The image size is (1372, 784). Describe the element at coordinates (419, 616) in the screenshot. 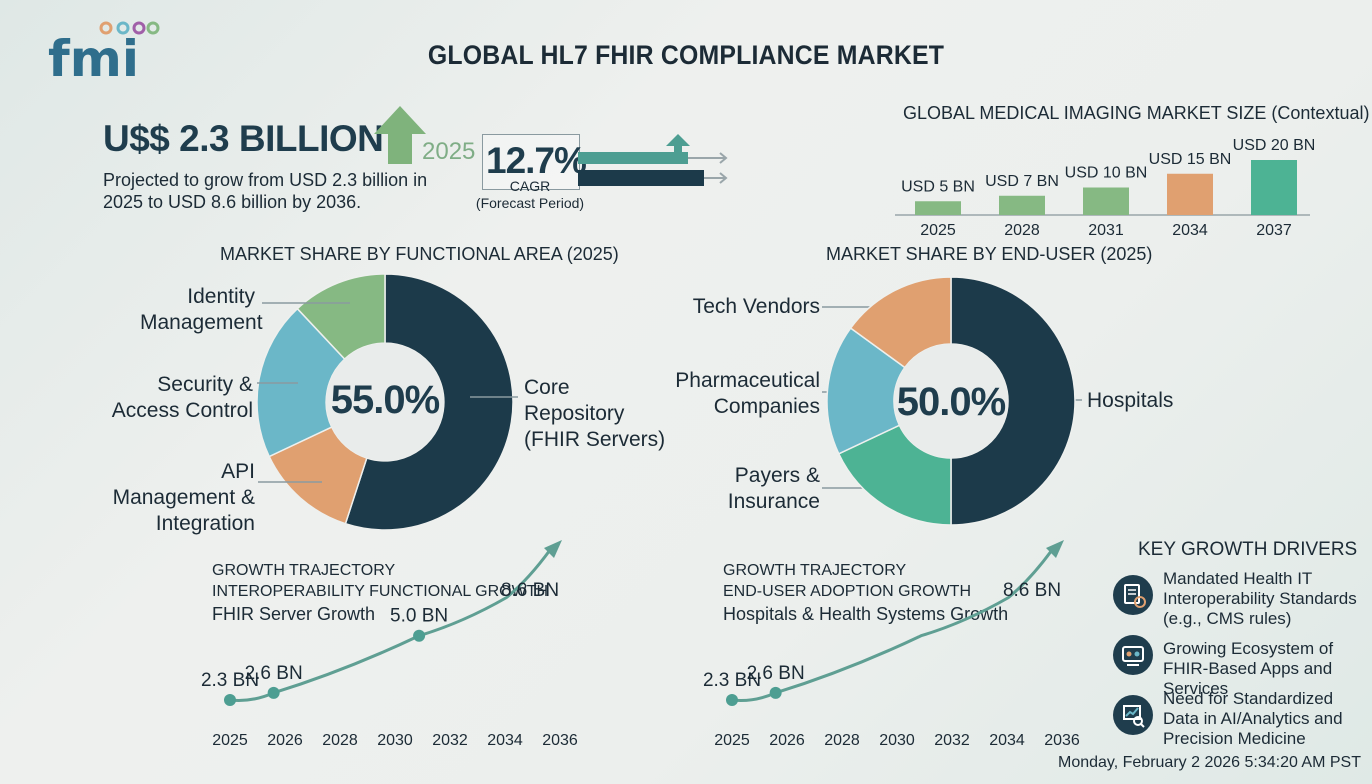

I see `growth-point-label: 5.0 BN` at that location.